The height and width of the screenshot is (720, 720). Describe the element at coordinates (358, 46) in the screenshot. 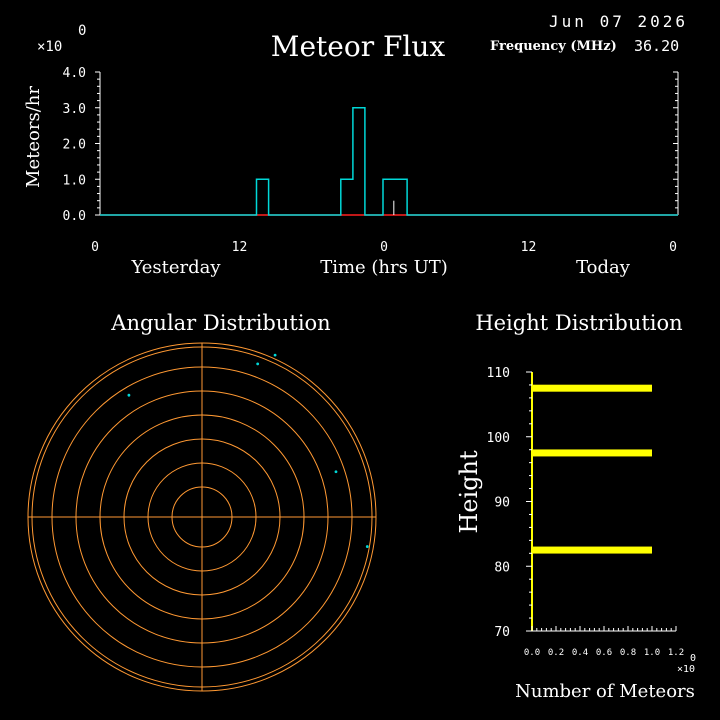

I see `chart-title: Meteor Flux` at that location.